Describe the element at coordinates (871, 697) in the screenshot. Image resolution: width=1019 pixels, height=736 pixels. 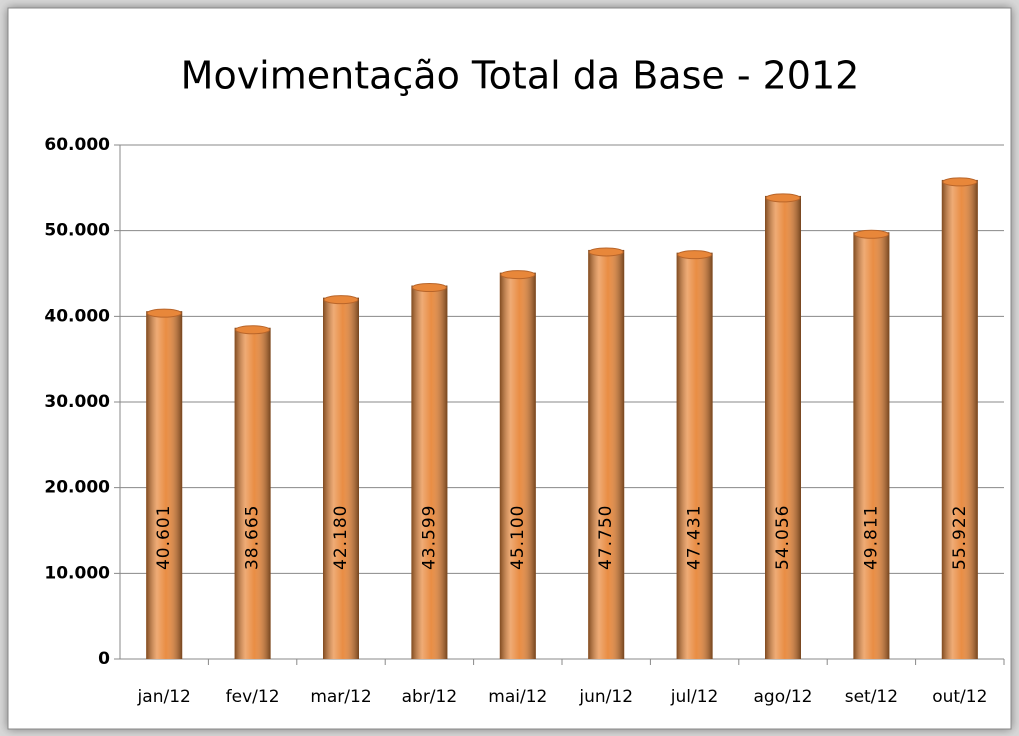
I see `x-tick-label: set/12` at that location.